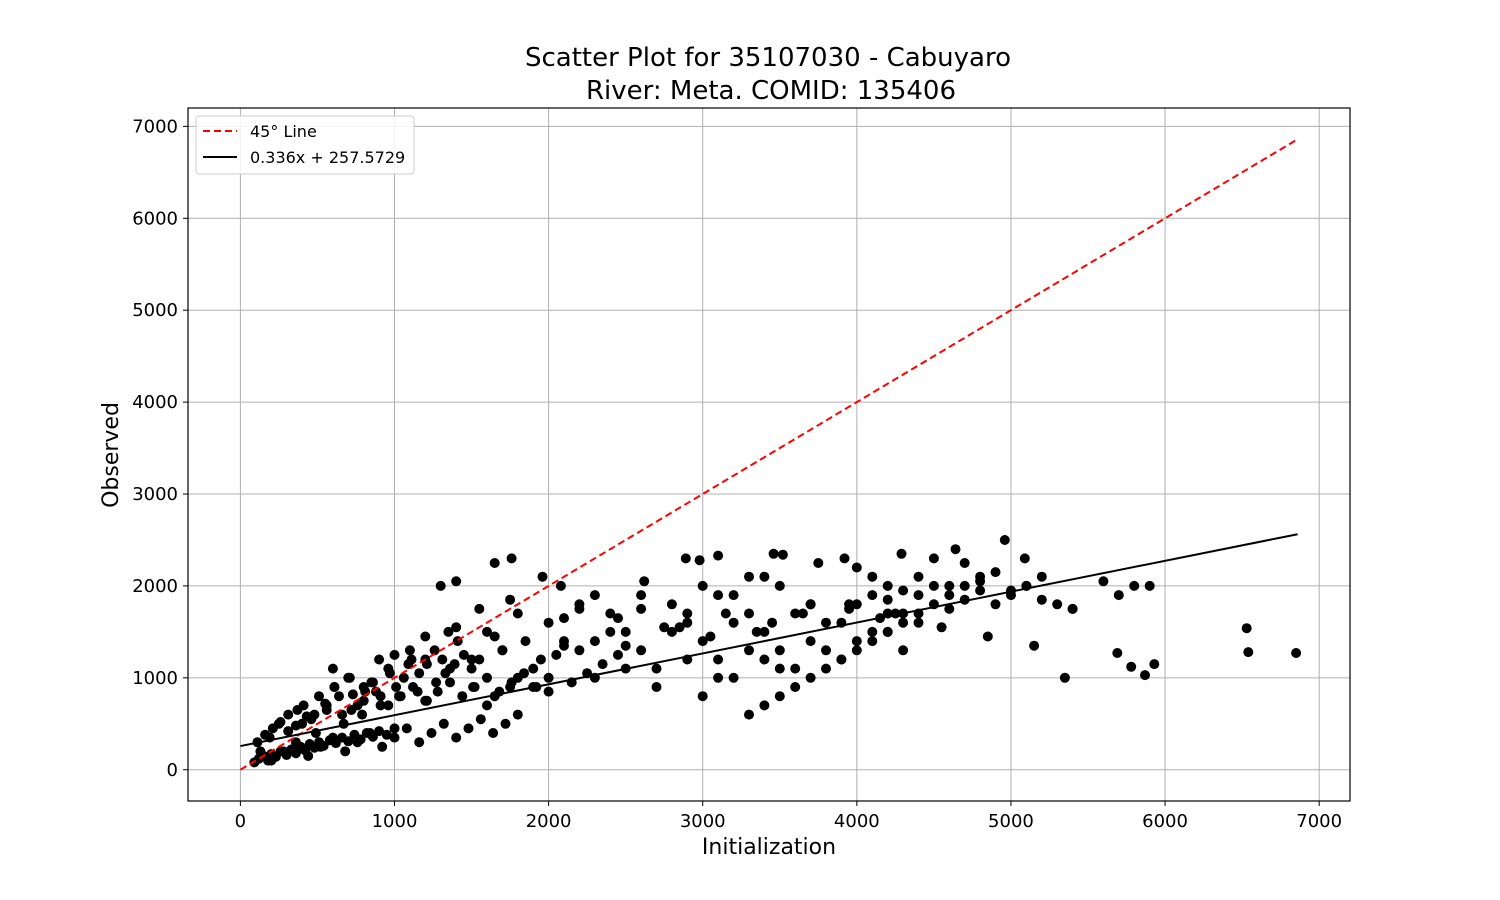 This screenshot has height=900, width=1500. Describe the element at coordinates (155, 586) in the screenshot. I see `y-tick-label: 2000` at that location.